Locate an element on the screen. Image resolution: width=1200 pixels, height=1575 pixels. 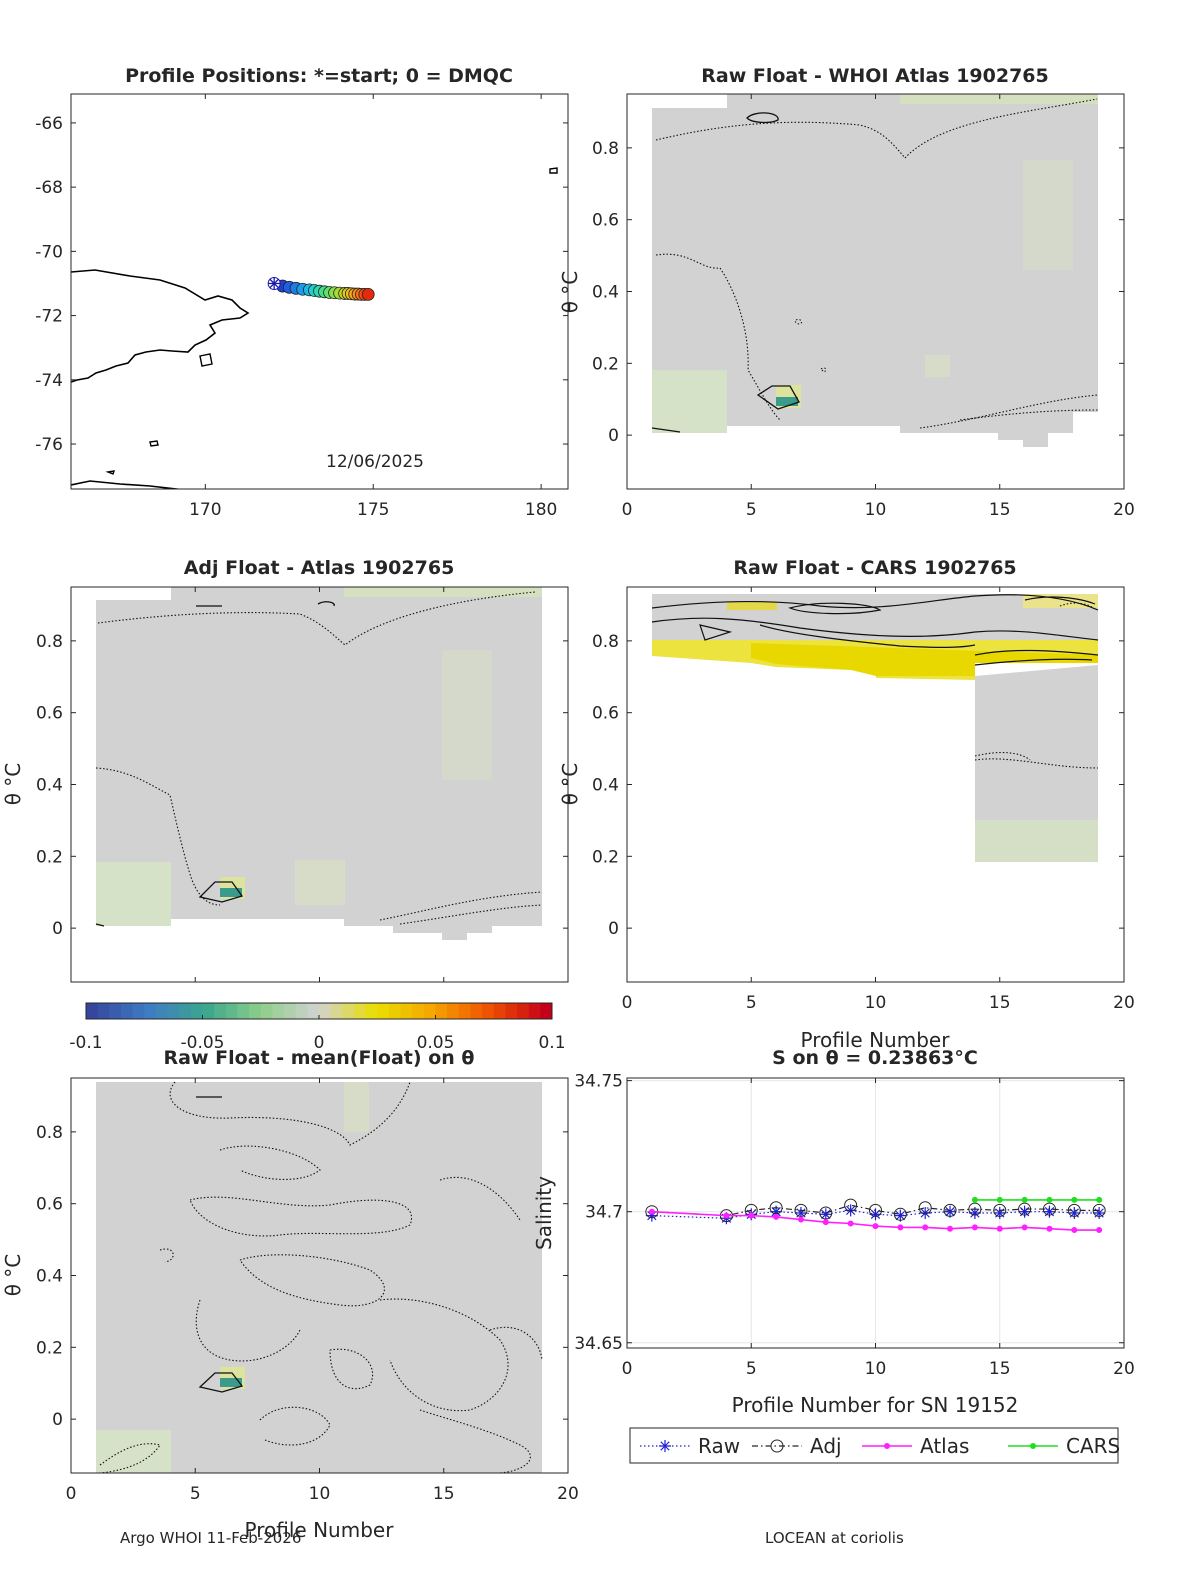
legend-label: Adj is located at coordinates (826, 1446).